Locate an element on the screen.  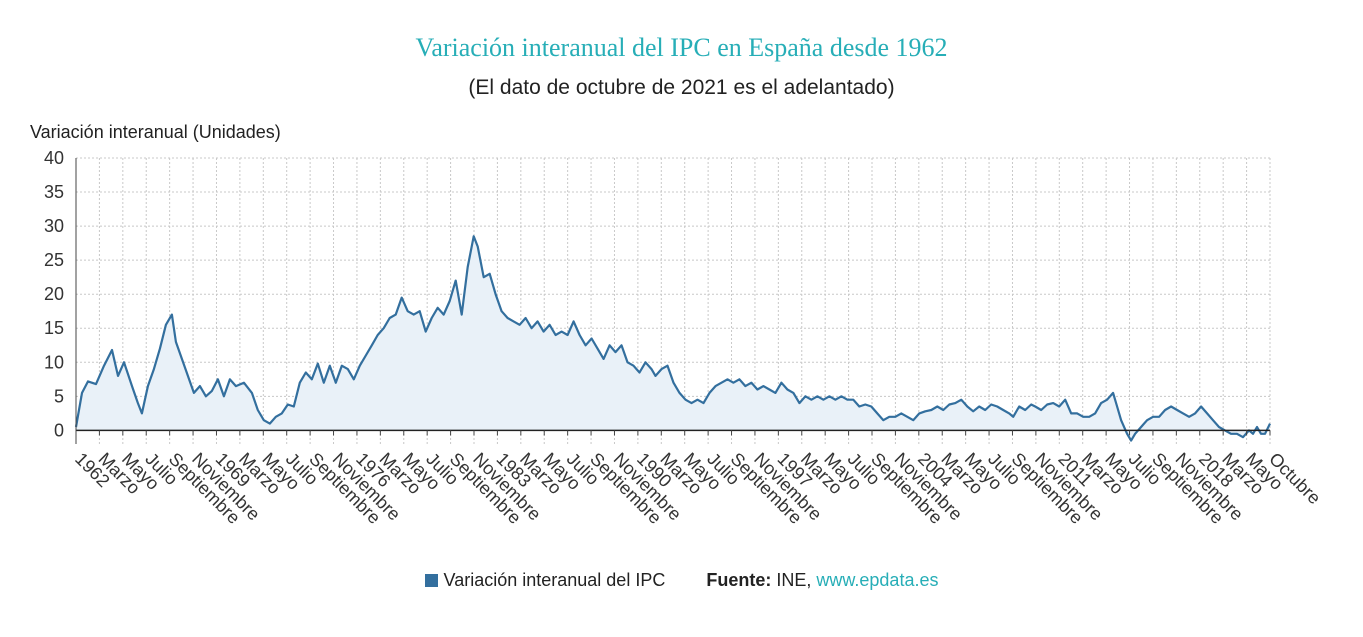
source-note: Fuente: INE, www.epdata.es is located at coordinates (822, 580).